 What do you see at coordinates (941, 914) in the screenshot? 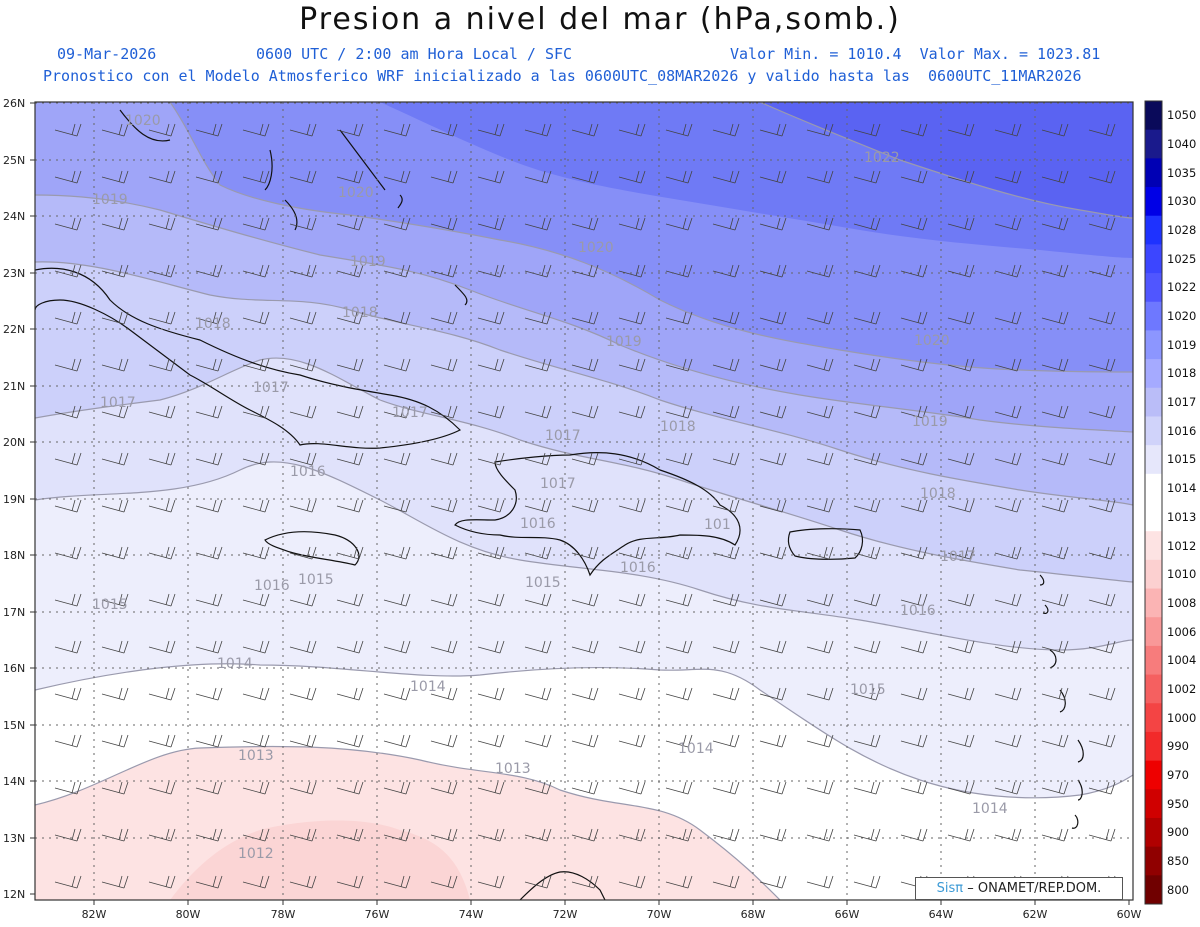
I see `lon-label: 64W` at bounding box center [941, 914].